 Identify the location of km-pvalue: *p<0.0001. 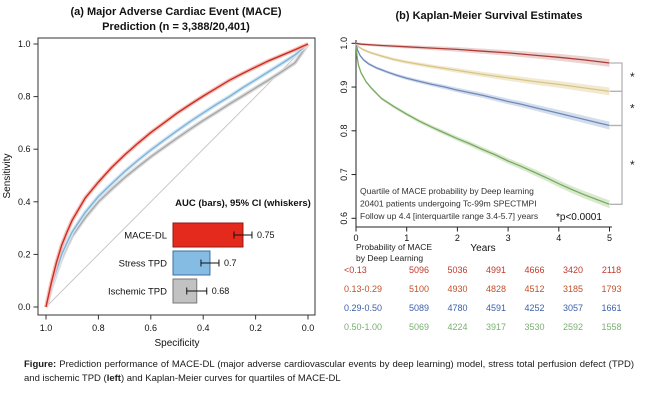
(579, 217).